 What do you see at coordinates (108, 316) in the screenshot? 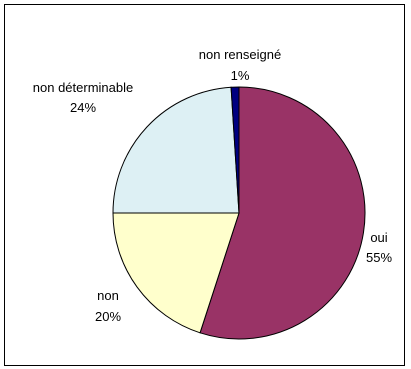
I see `label-non-percent: 20%` at bounding box center [108, 316].